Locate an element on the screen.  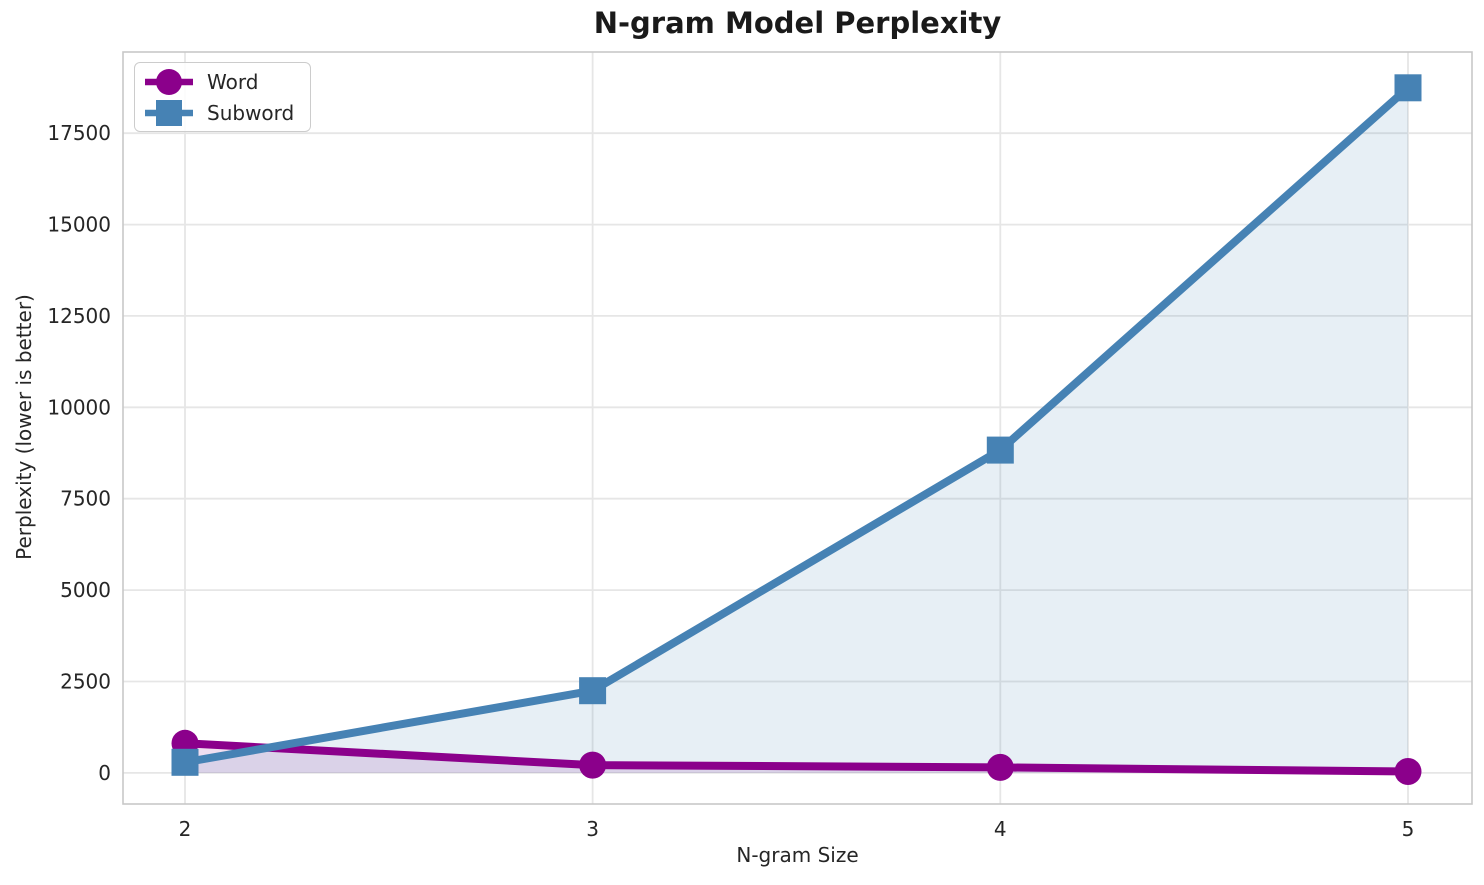
x-tick-label: 4 is located at coordinates (1000, 829).